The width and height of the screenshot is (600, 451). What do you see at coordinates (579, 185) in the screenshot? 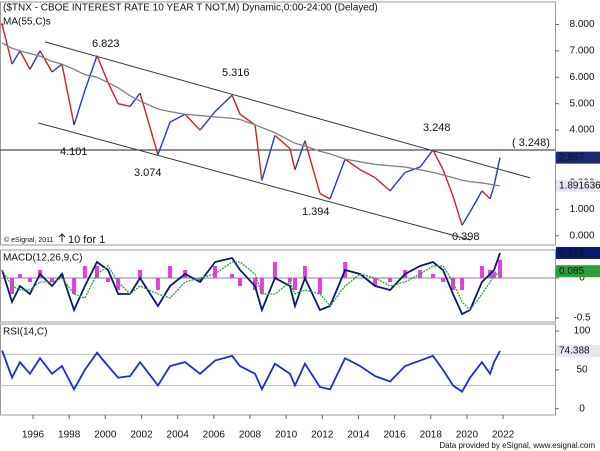
I see `last-value-label: 1.891636` at bounding box center [579, 185].